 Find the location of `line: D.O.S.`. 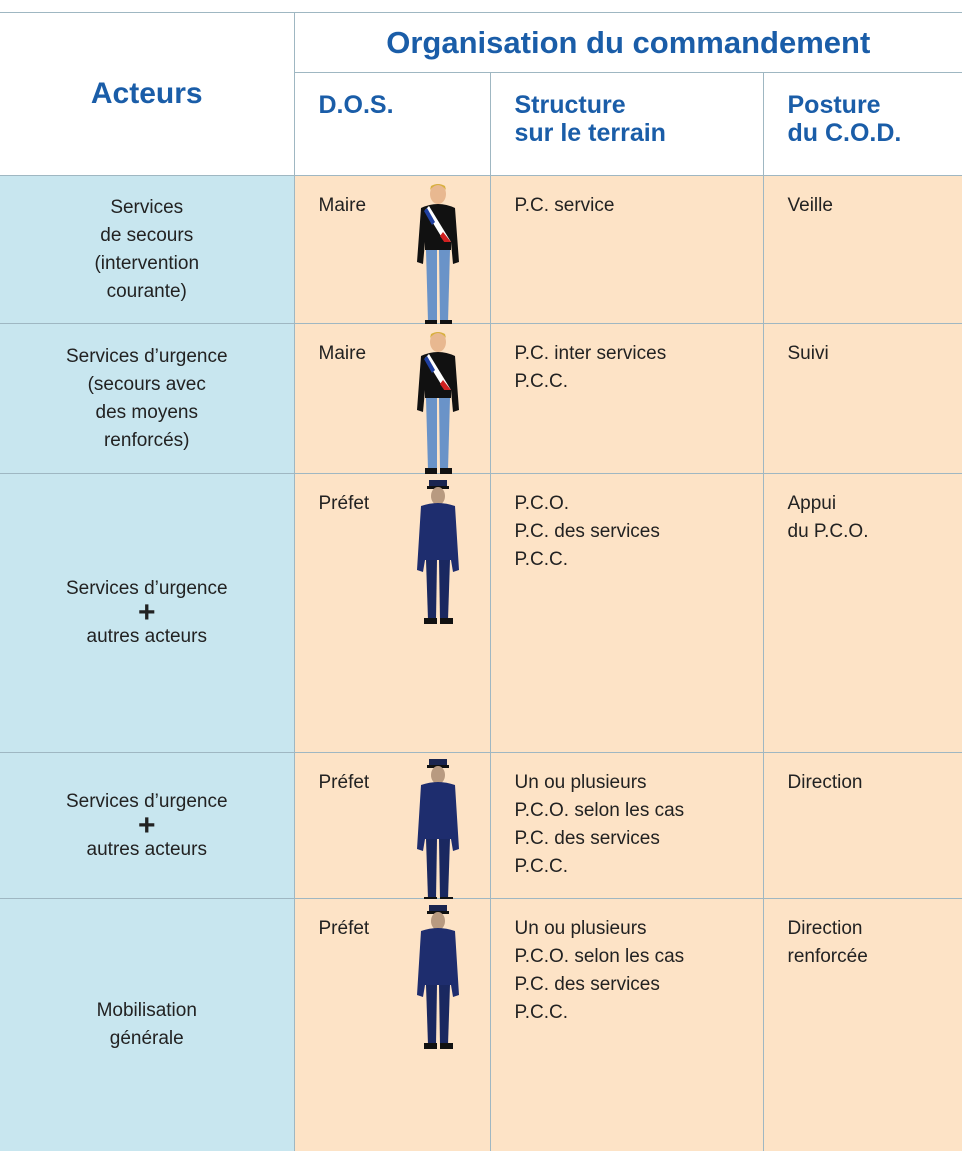

line: D.O.S. is located at coordinates (404, 105).